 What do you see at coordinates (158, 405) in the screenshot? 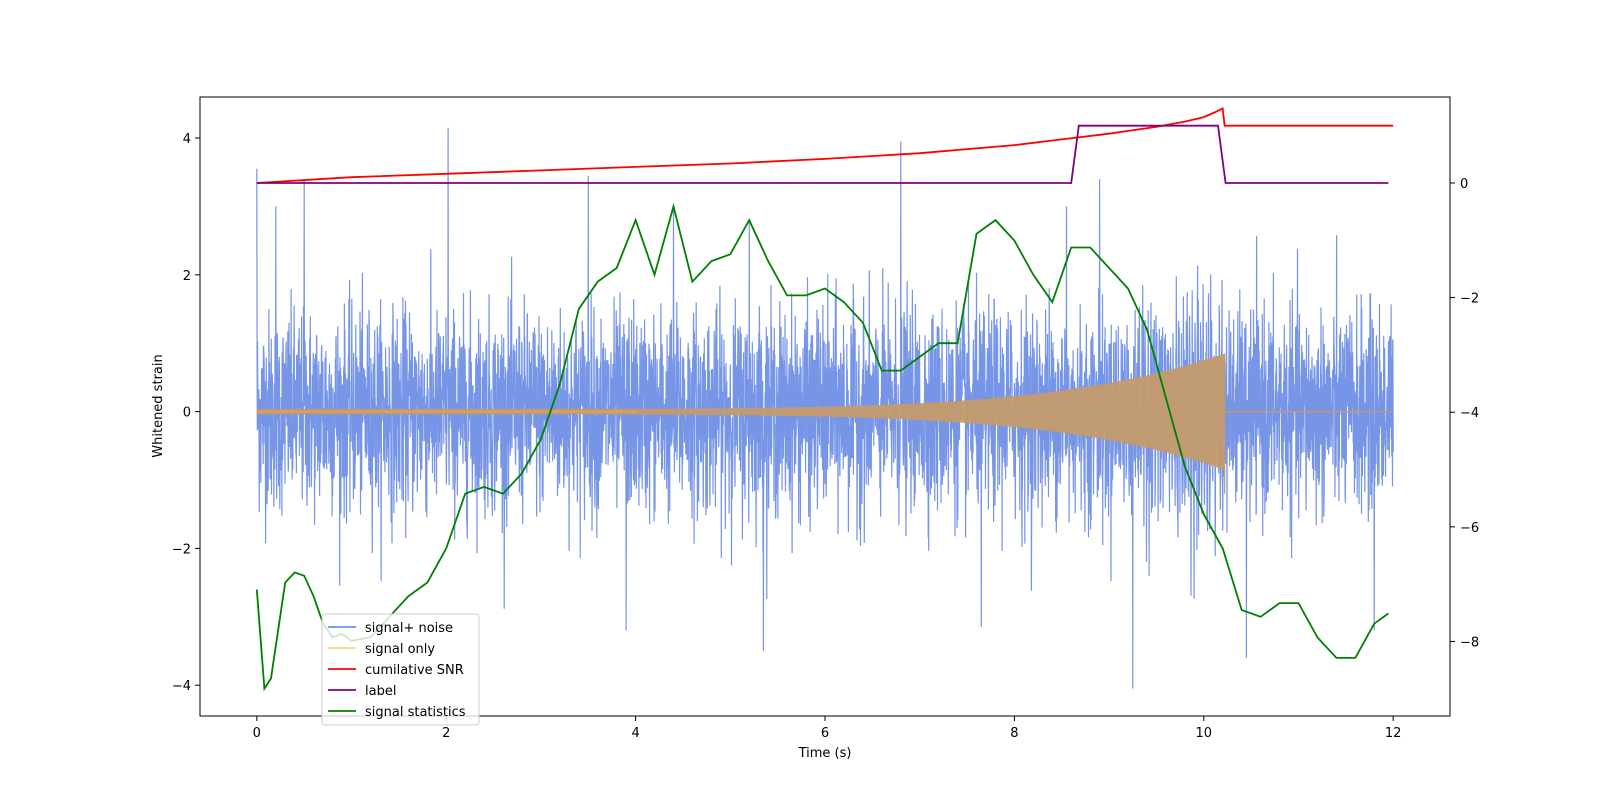
I see `y-axis-label: Whitened strain` at bounding box center [158, 405].